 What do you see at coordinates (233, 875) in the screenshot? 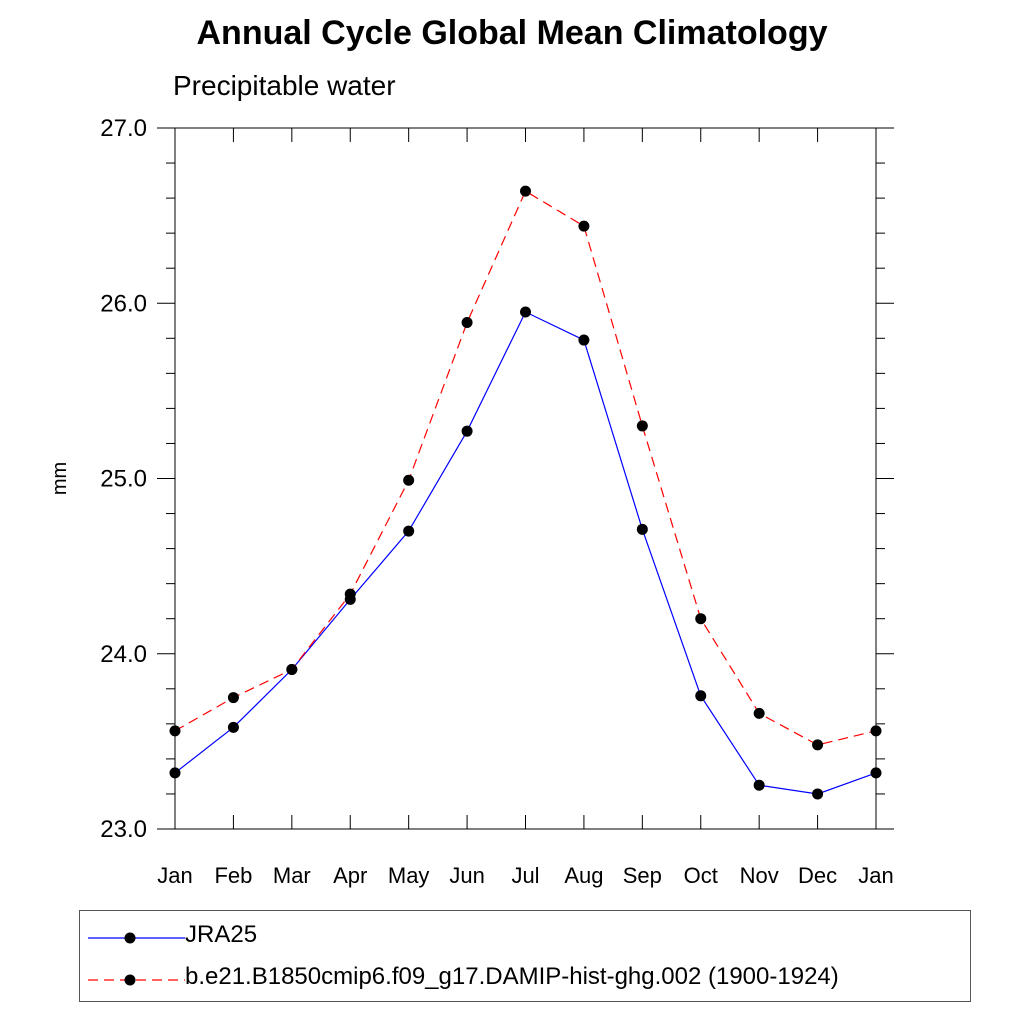
I see `x-tick-label-1: Feb` at bounding box center [233, 875].